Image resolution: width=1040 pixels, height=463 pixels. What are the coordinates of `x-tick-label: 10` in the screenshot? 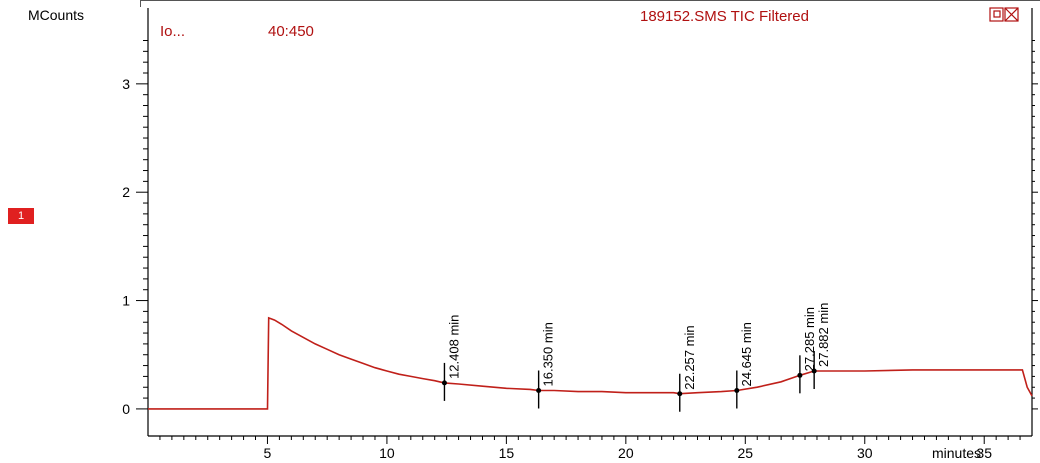 It's located at (387, 453).